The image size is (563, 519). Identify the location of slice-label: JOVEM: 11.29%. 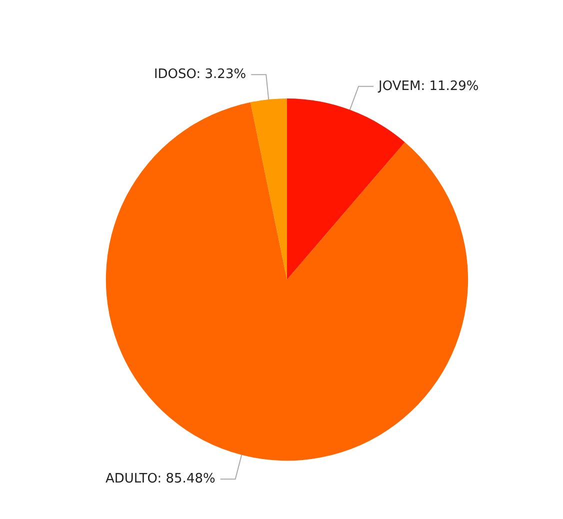
(428, 86).